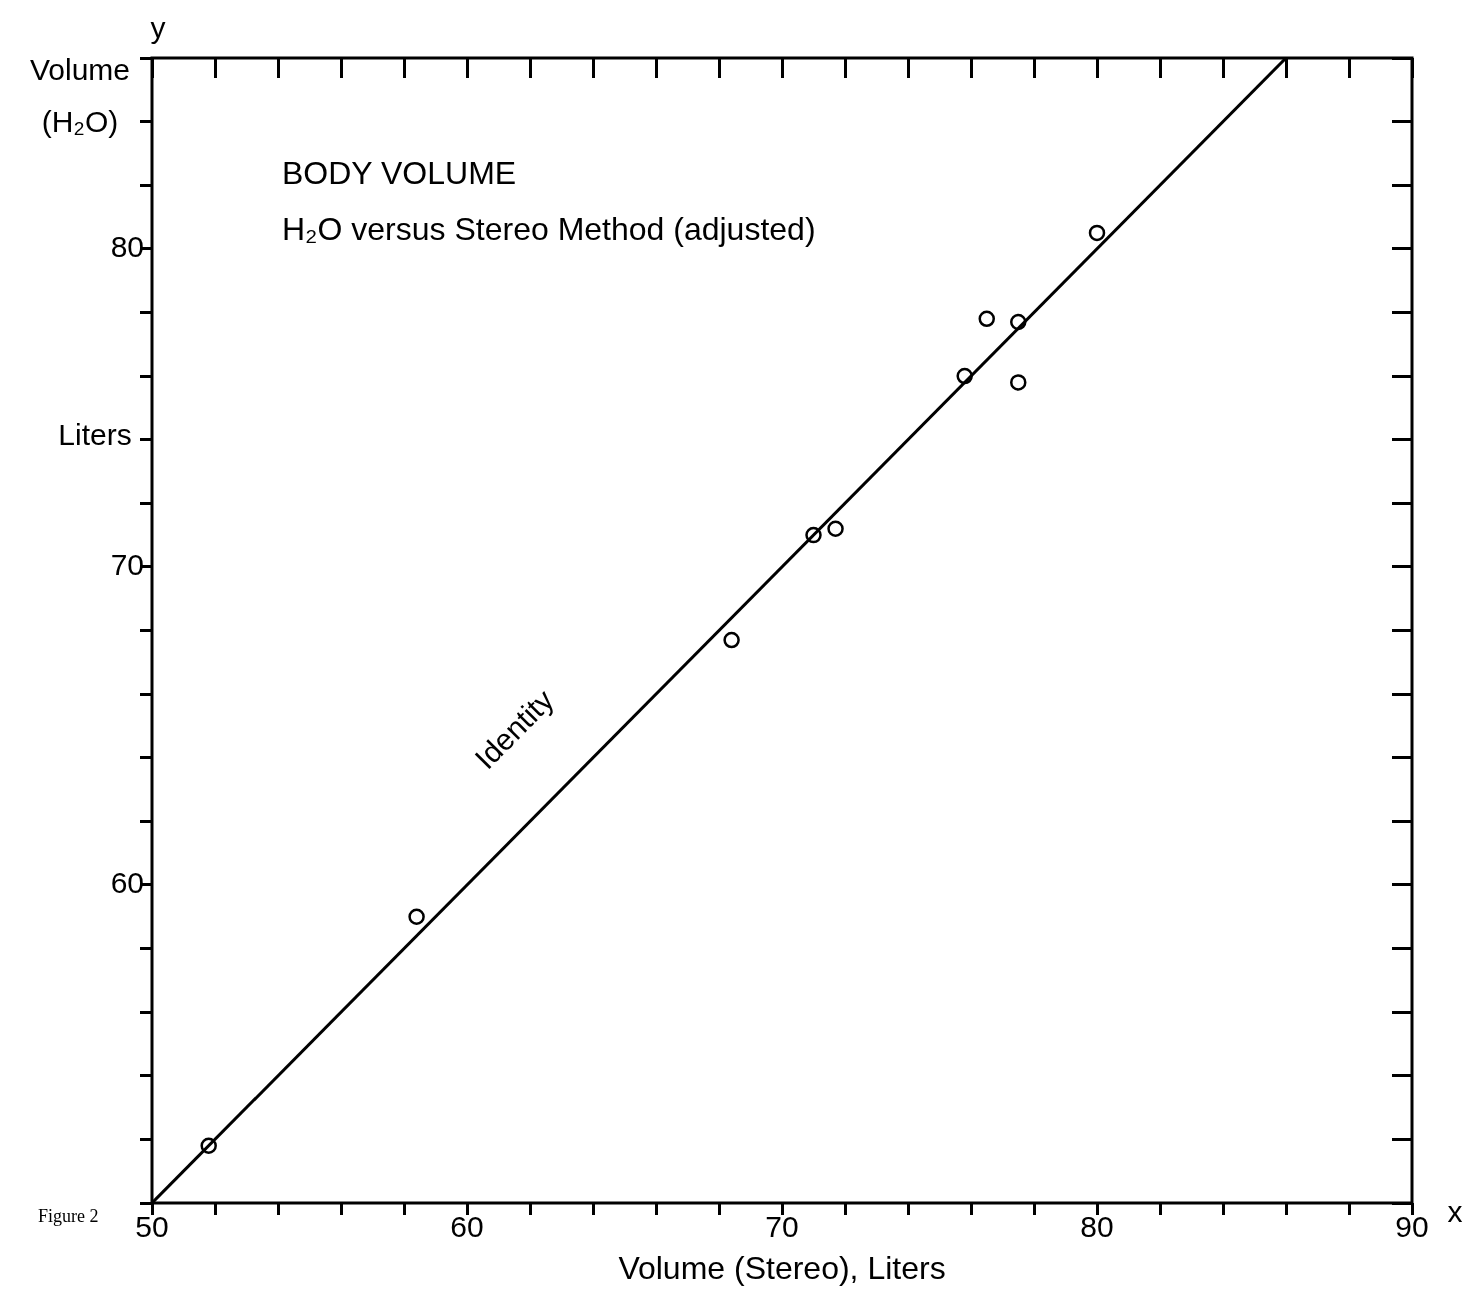  What do you see at coordinates (127, 565) in the screenshot?
I see `y-tick-label: 70` at bounding box center [127, 565].